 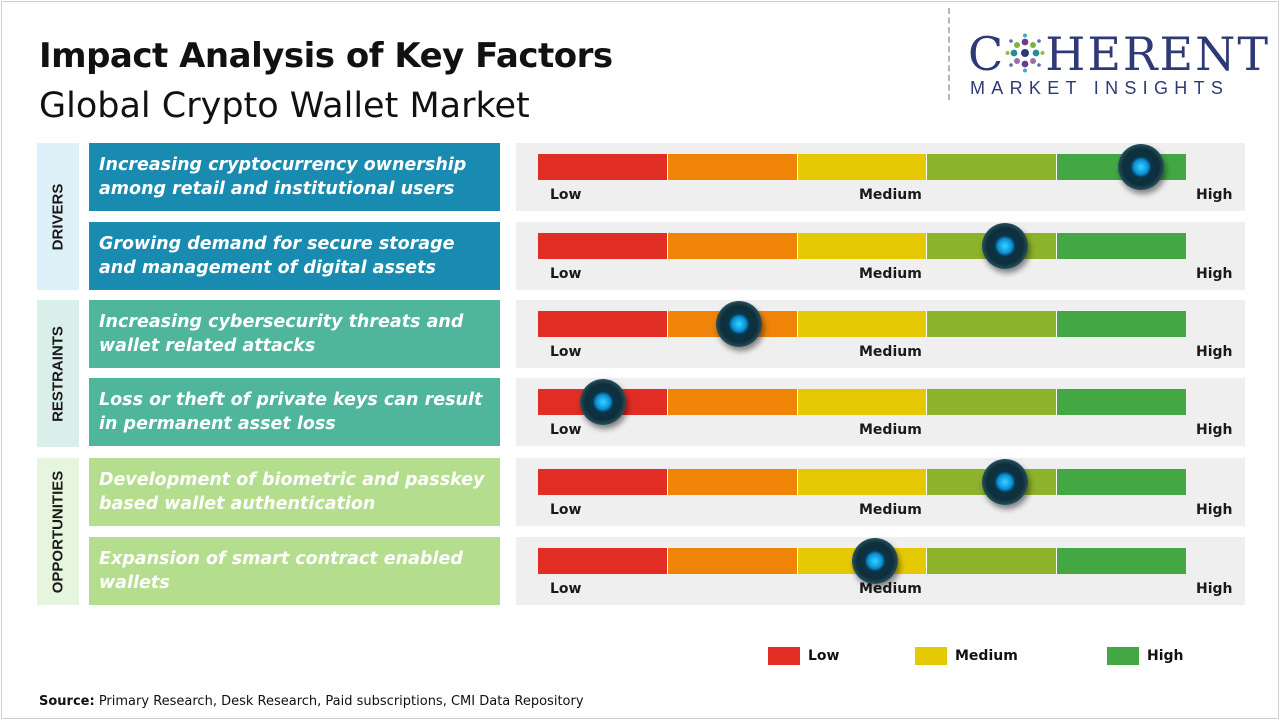 What do you see at coordinates (1123, 656) in the screenshot?
I see `legend-high-swatch` at bounding box center [1123, 656].